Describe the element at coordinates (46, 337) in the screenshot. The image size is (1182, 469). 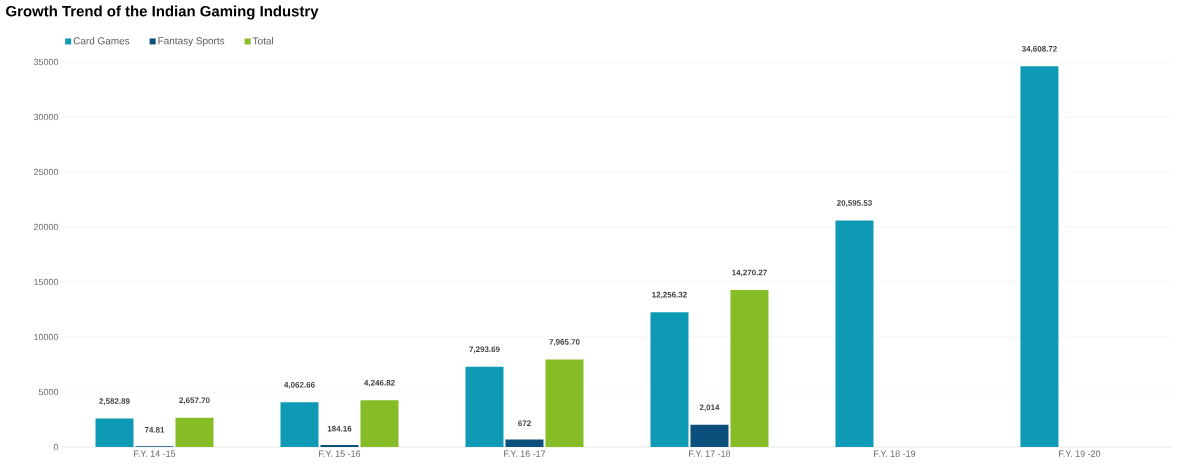
I see `y-tick-label: 10000` at that location.